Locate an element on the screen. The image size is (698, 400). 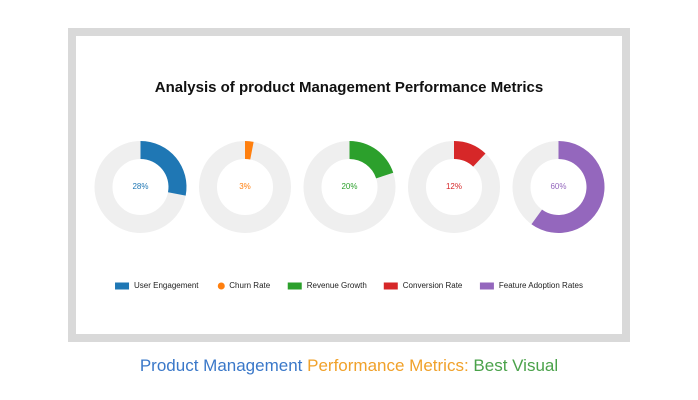
value-label: 20% is located at coordinates (349, 186).